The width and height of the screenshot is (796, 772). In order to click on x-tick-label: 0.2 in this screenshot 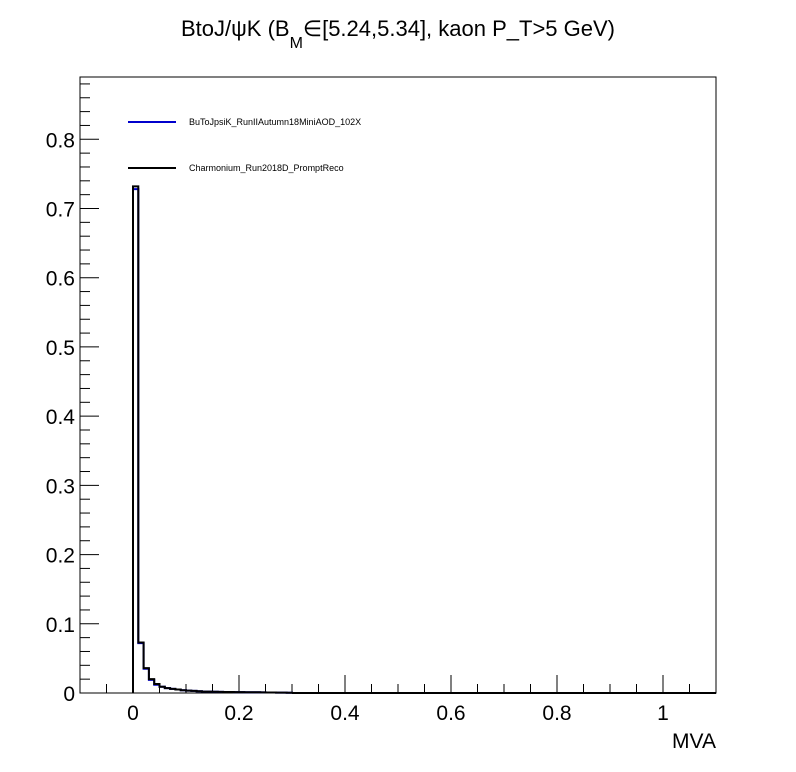, I will do `click(238, 713)`.